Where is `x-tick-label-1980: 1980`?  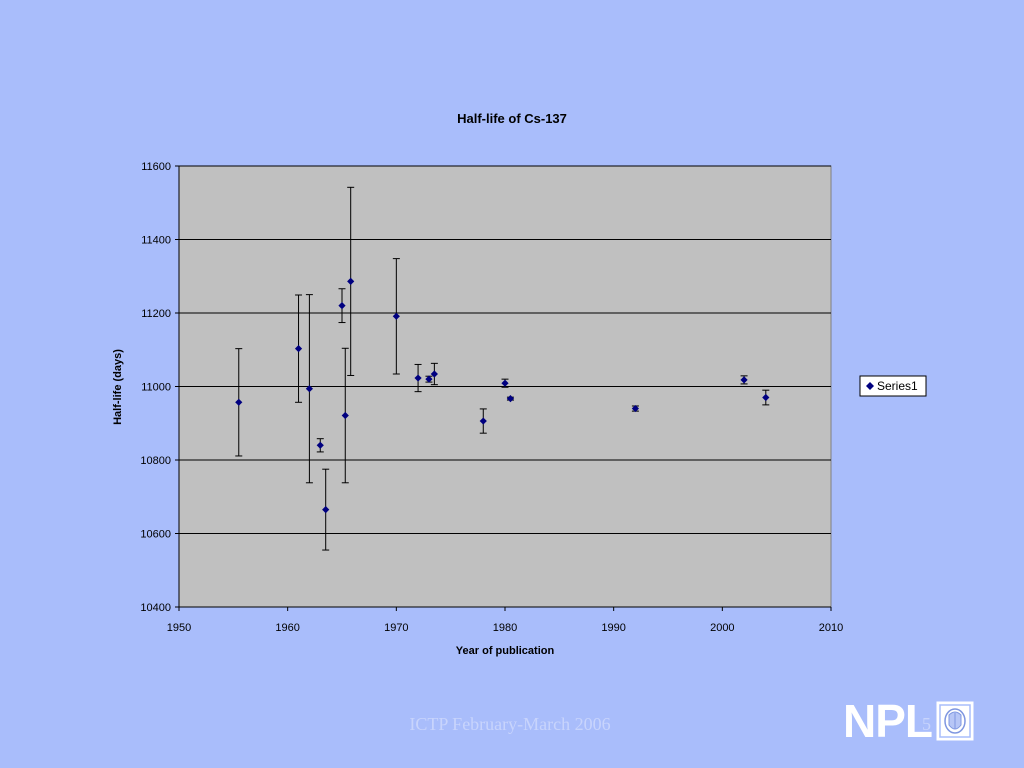 x-tick-label-1980: 1980 is located at coordinates (505, 628).